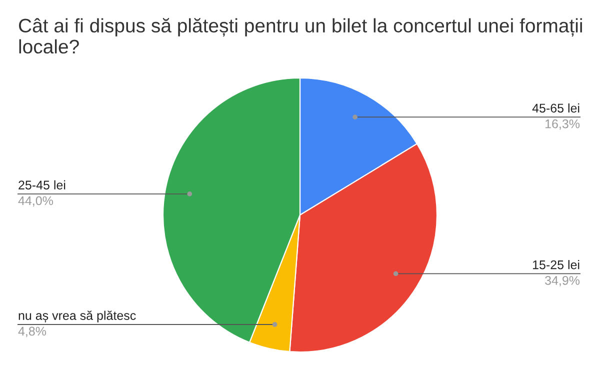 The image size is (600, 371). I want to click on slice-label: 45-65 lei, so click(556, 108).